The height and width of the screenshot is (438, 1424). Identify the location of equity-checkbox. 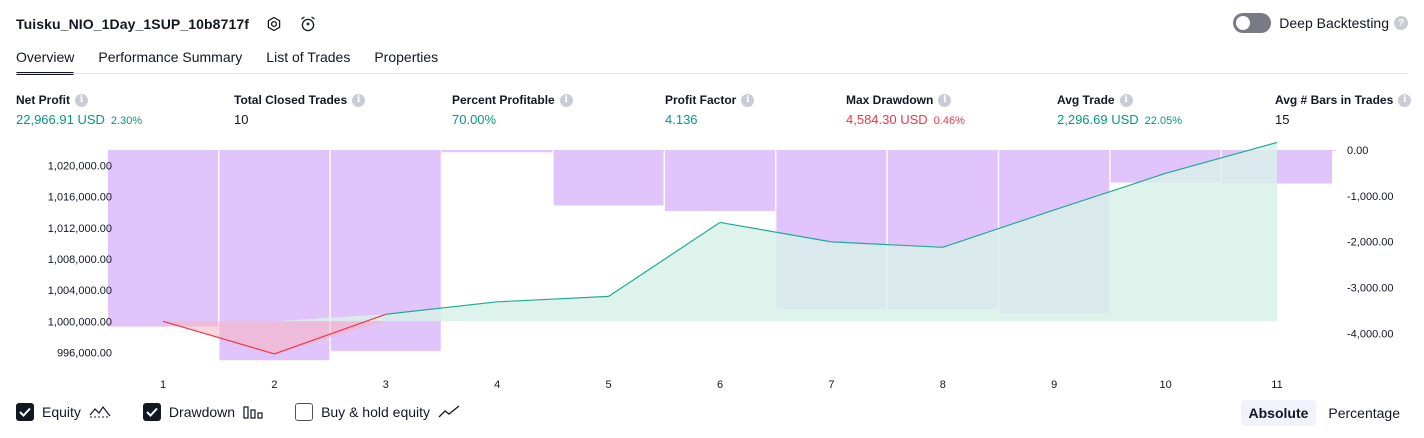
(25, 412).